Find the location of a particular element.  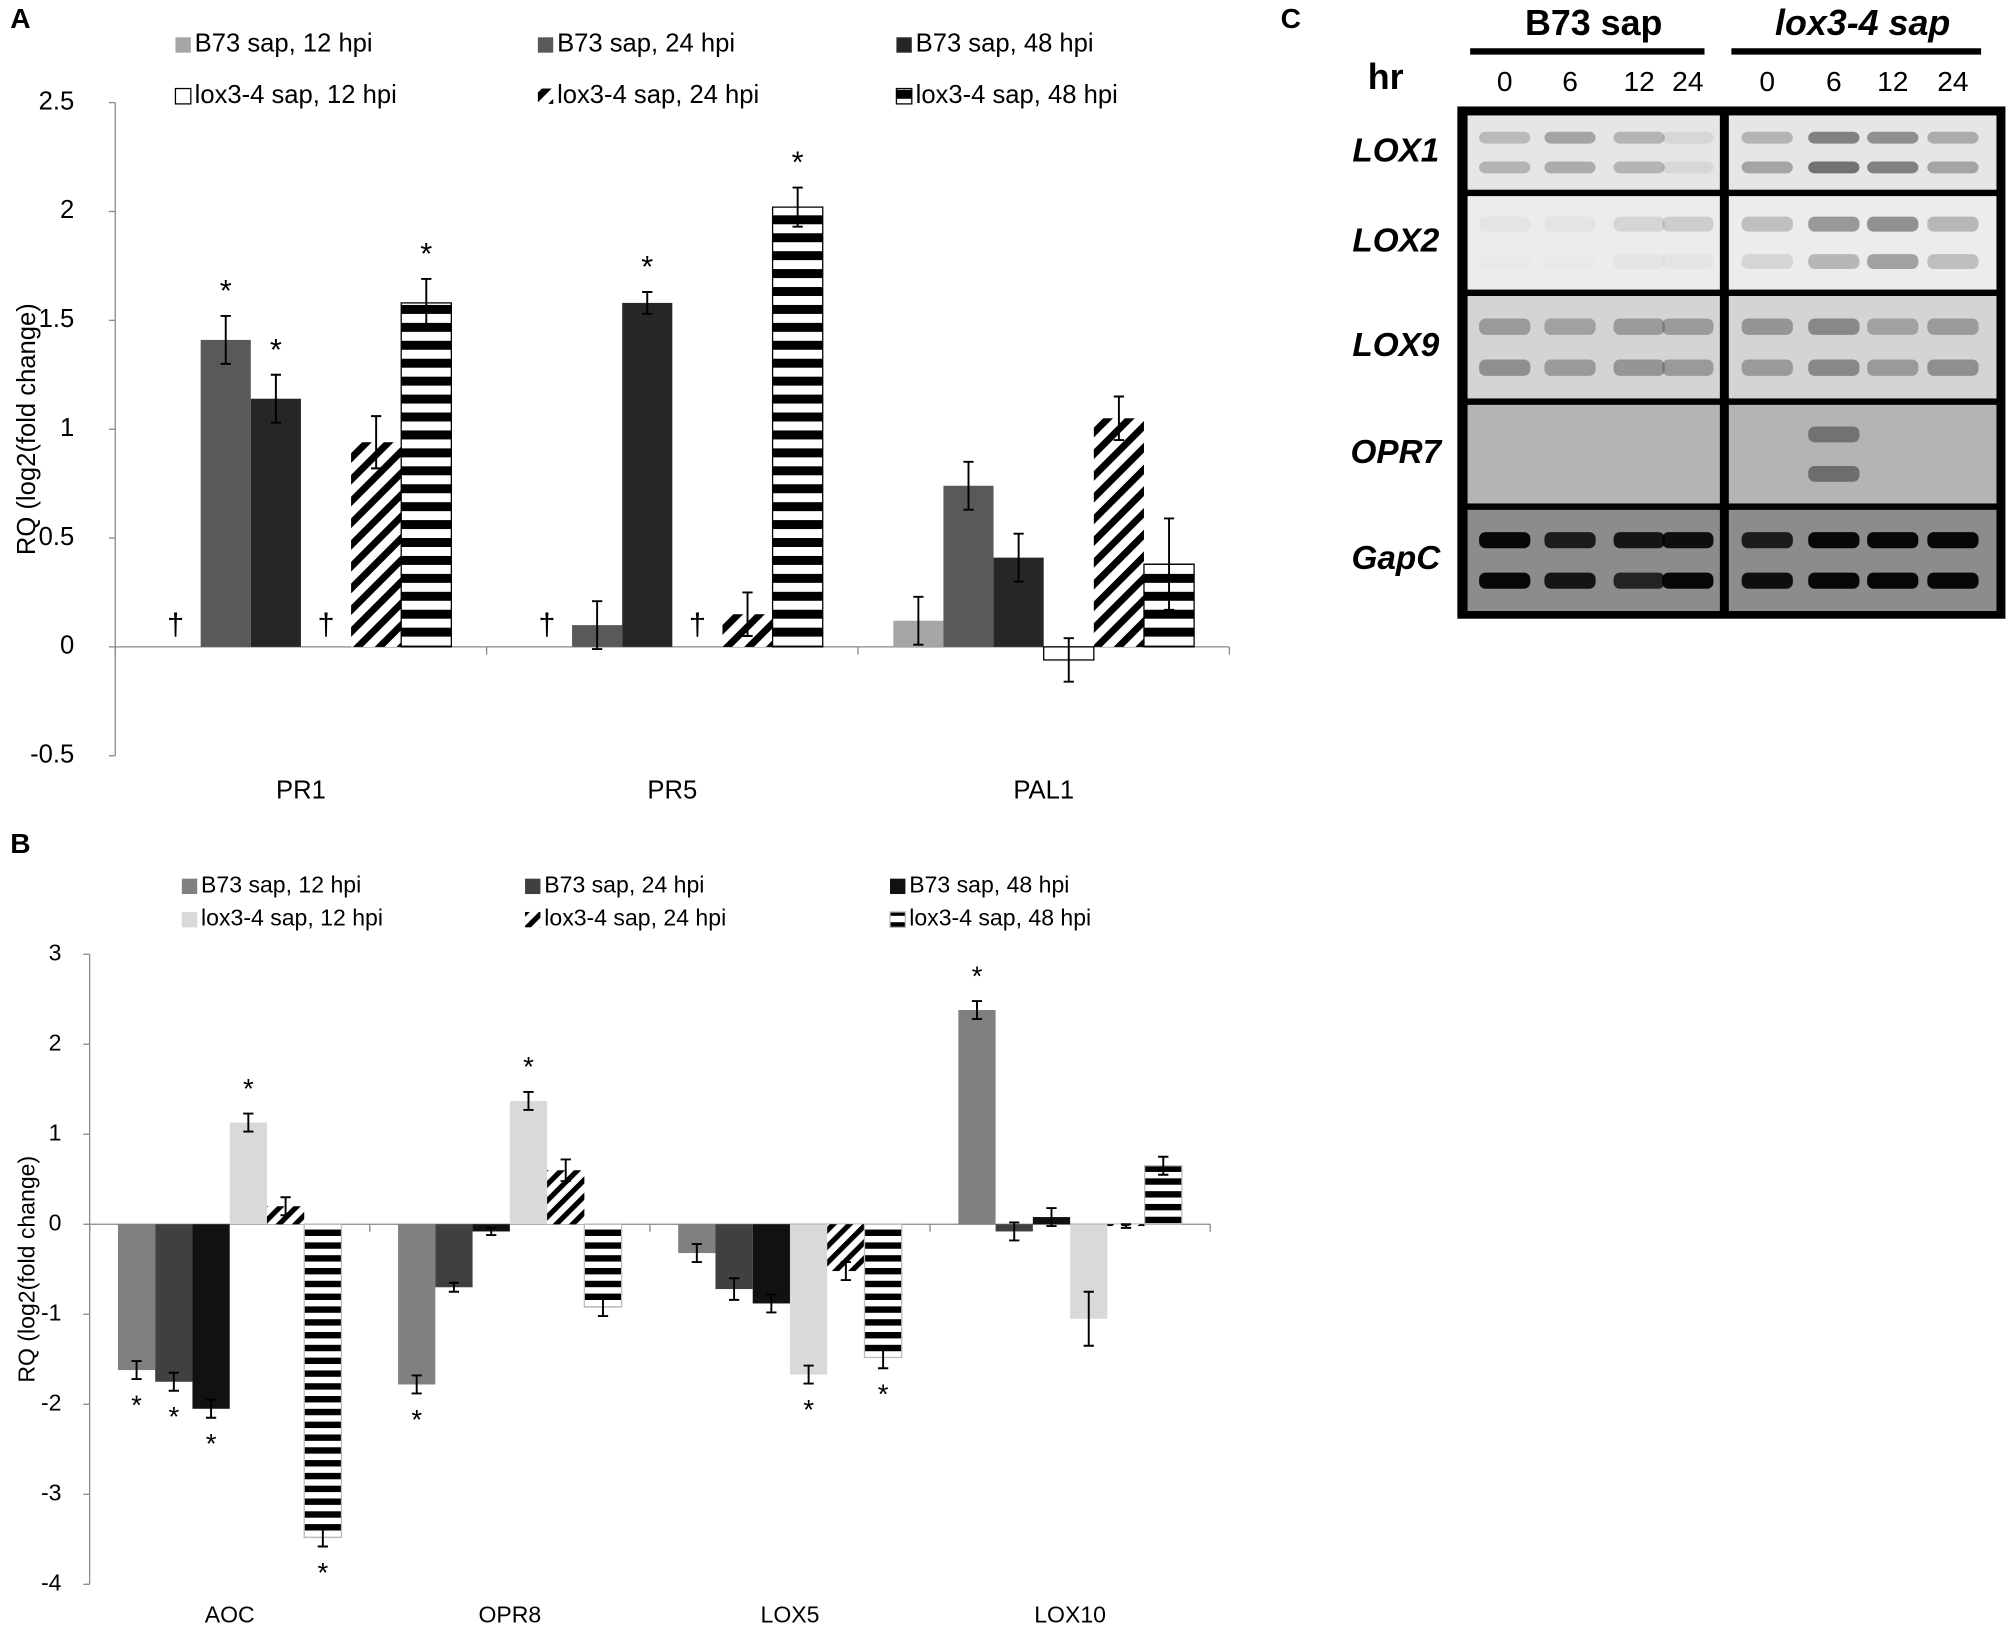

x-tick-label: LOX5 is located at coordinates (790, 1614).